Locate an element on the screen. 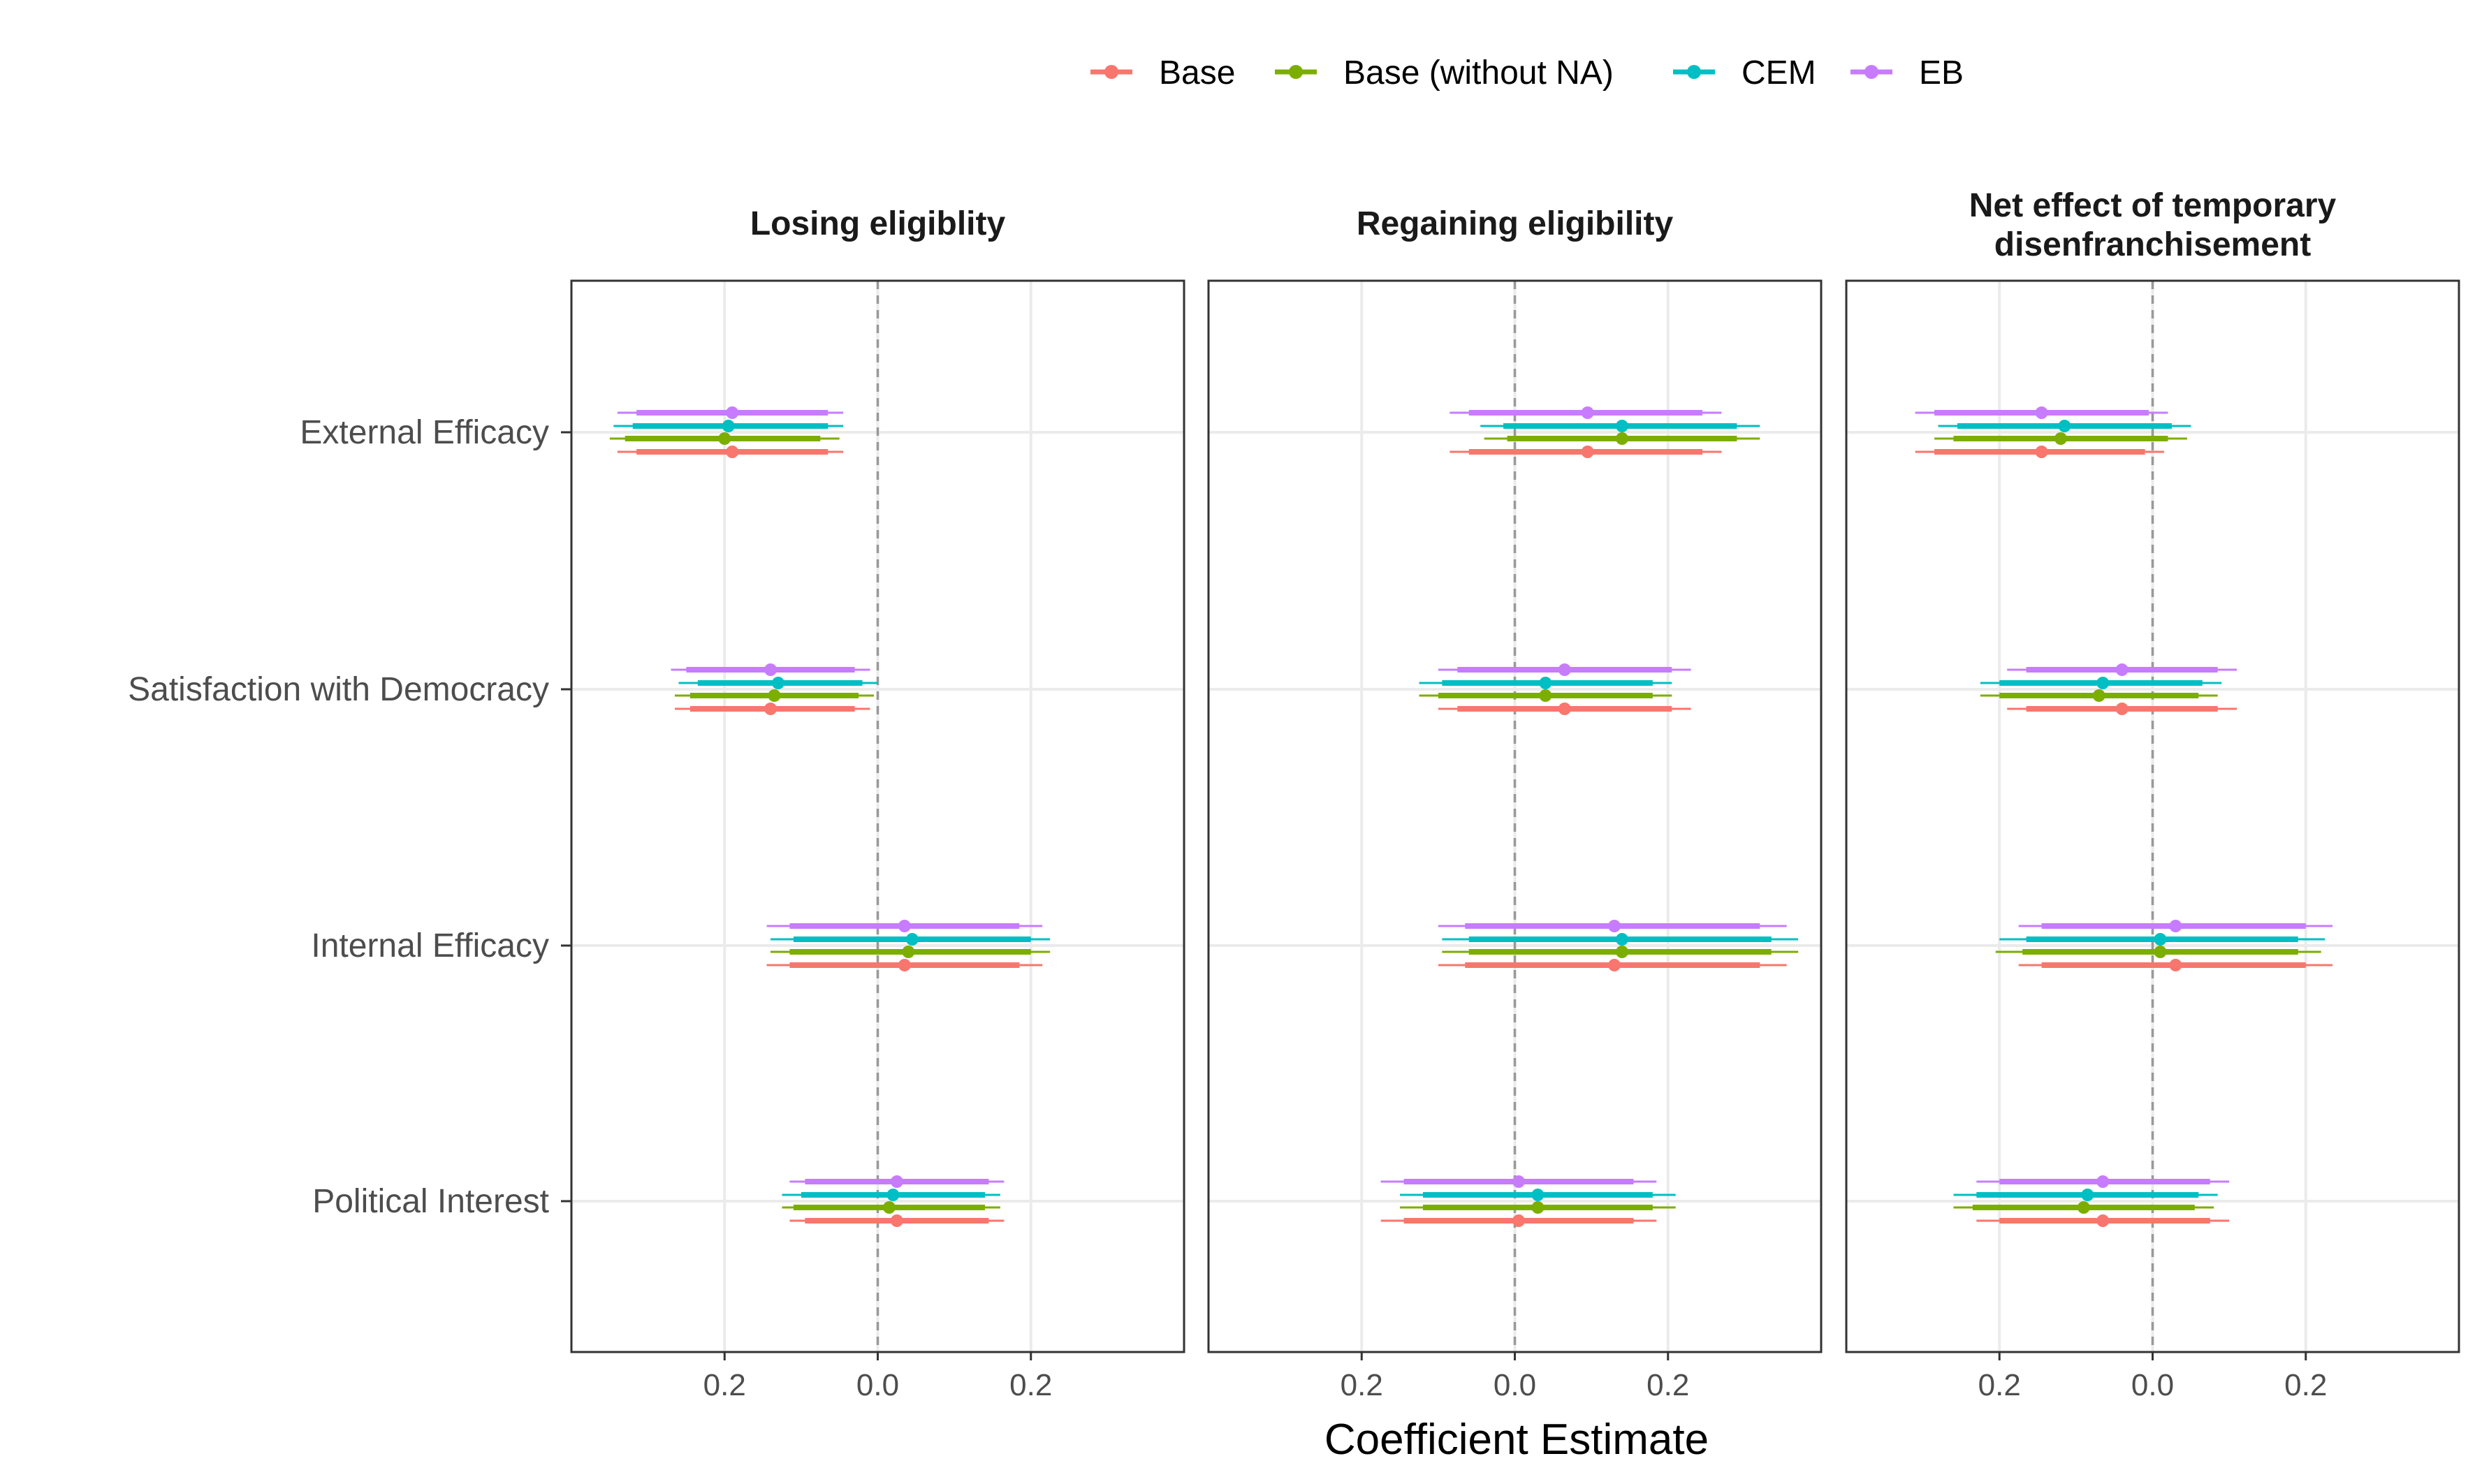  panel-title: Regaining eligibility is located at coordinates (1515, 223).